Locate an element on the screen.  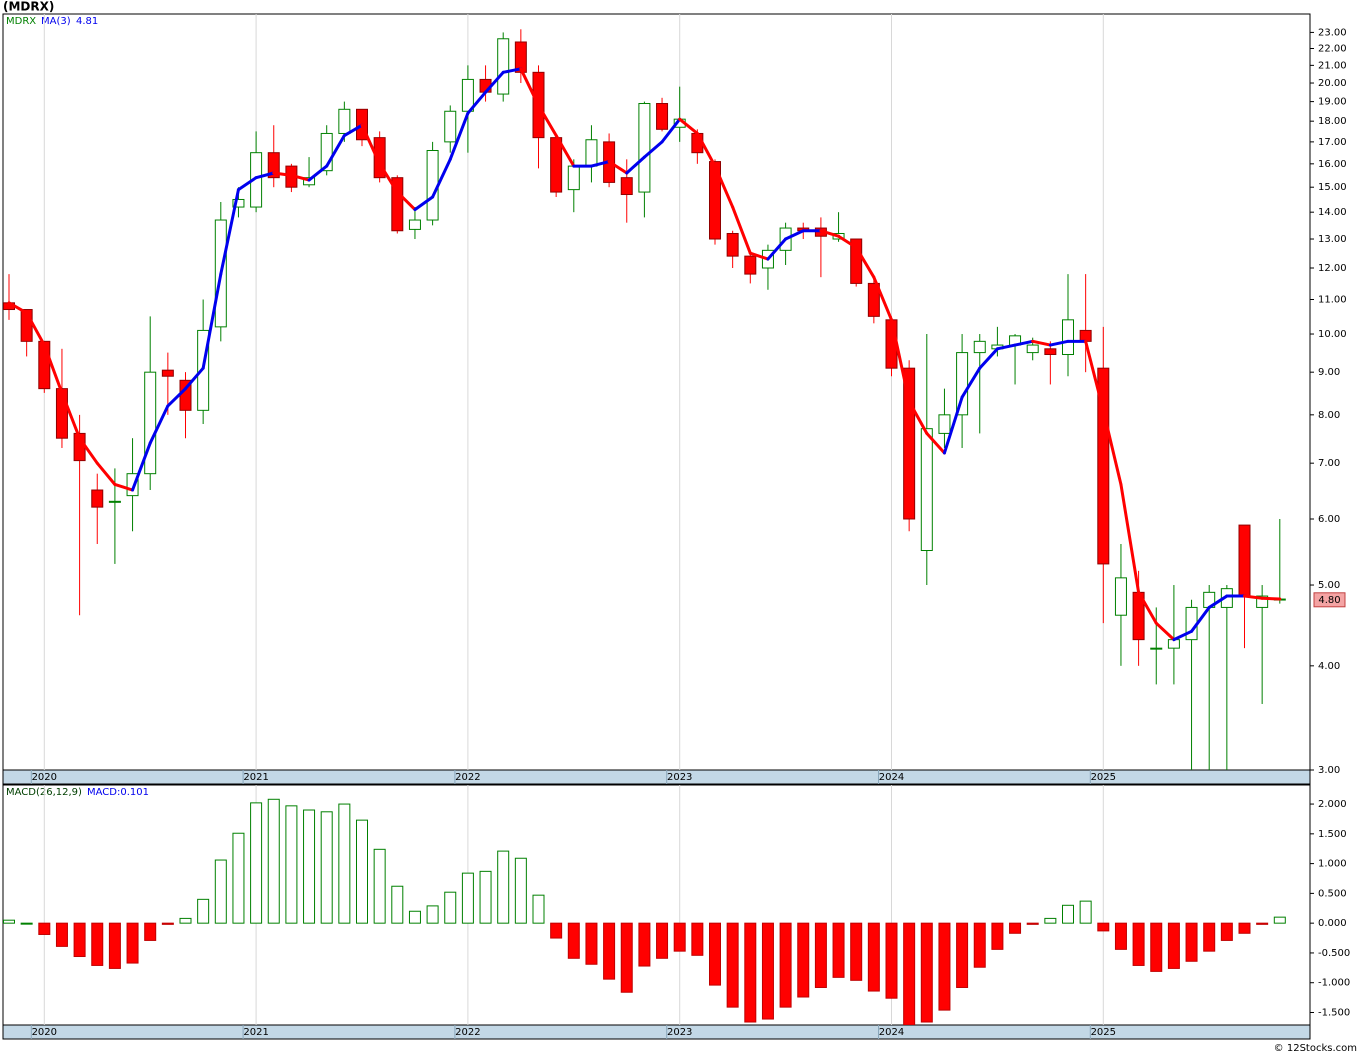
y-tick-label: 18.00 is located at coordinates (1332, 121).